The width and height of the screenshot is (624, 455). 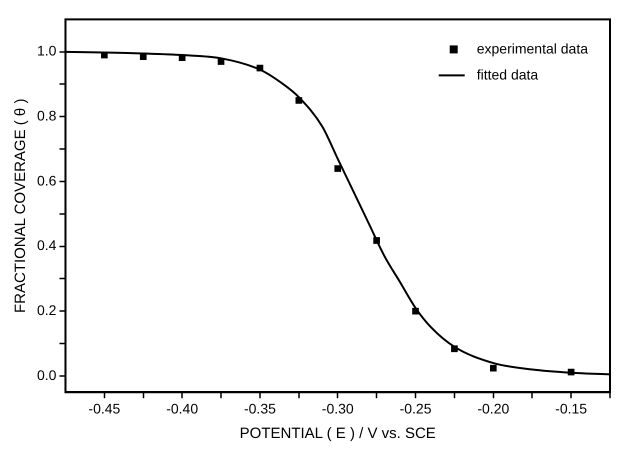 What do you see at coordinates (46, 310) in the screenshot?
I see `y-tick-label: 0.2` at bounding box center [46, 310].